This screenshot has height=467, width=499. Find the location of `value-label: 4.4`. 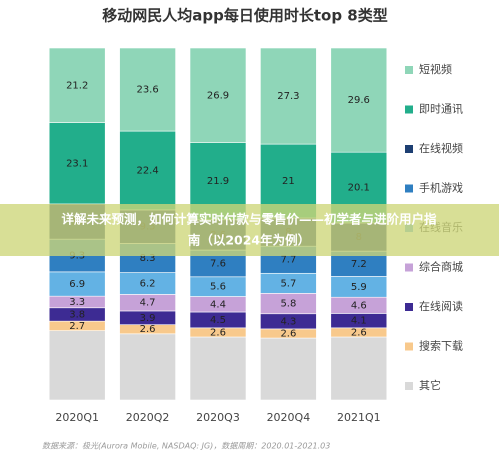

value-label: 4.4 is located at coordinates (218, 304).